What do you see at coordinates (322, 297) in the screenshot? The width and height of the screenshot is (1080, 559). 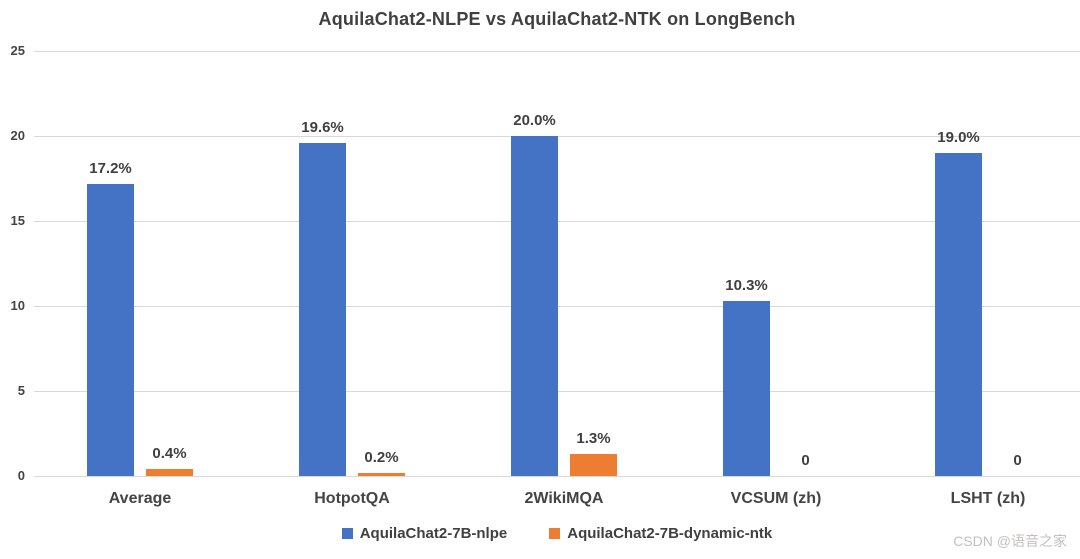 I see `bar: 19.6%` at bounding box center [322, 297].